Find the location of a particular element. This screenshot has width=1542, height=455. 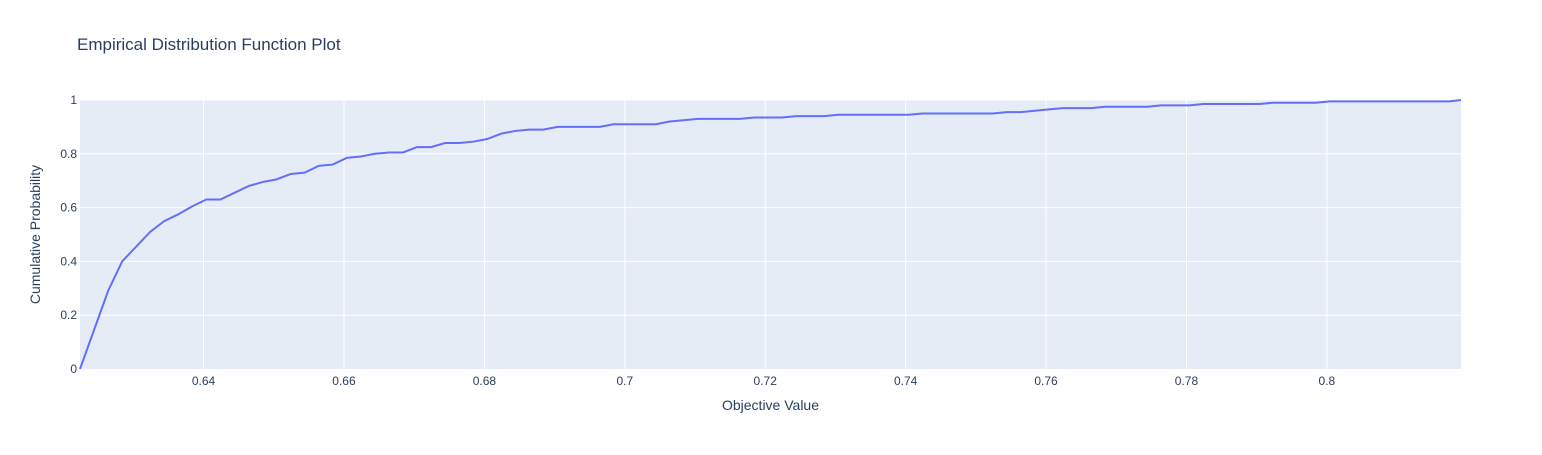

x-tick-label: 0.64 is located at coordinates (204, 381).